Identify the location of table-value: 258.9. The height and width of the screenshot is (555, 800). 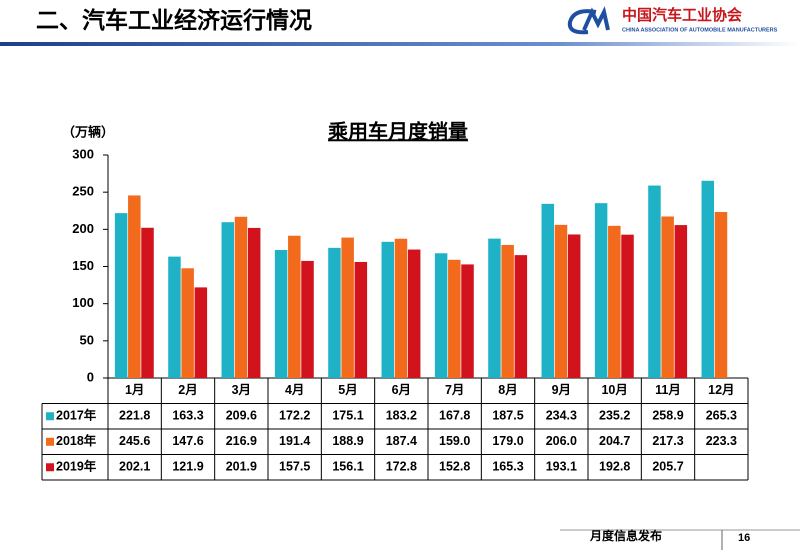
(667, 416).